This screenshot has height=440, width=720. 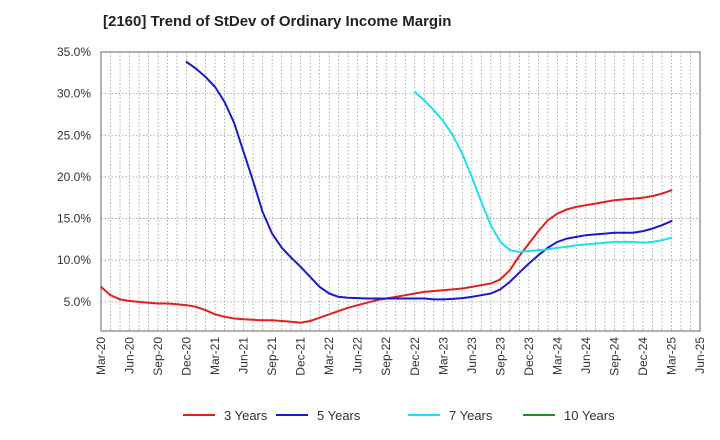 What do you see at coordinates (700, 355) in the screenshot?
I see `x-tick-label: Jun-25` at bounding box center [700, 355].